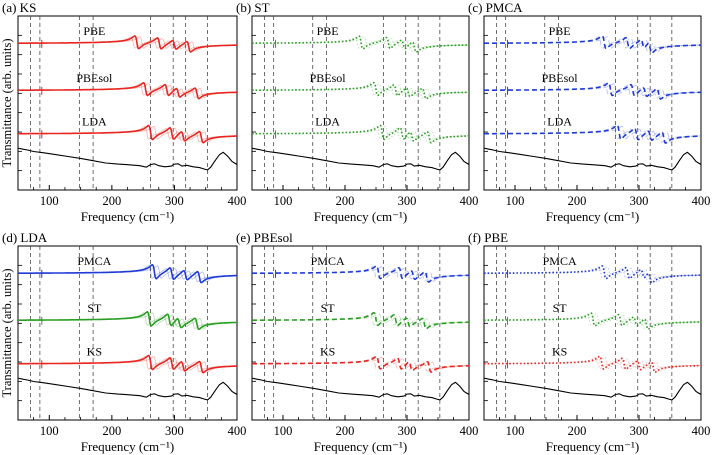  I want to click on panel-label: (c) PMCA, so click(495, 7).